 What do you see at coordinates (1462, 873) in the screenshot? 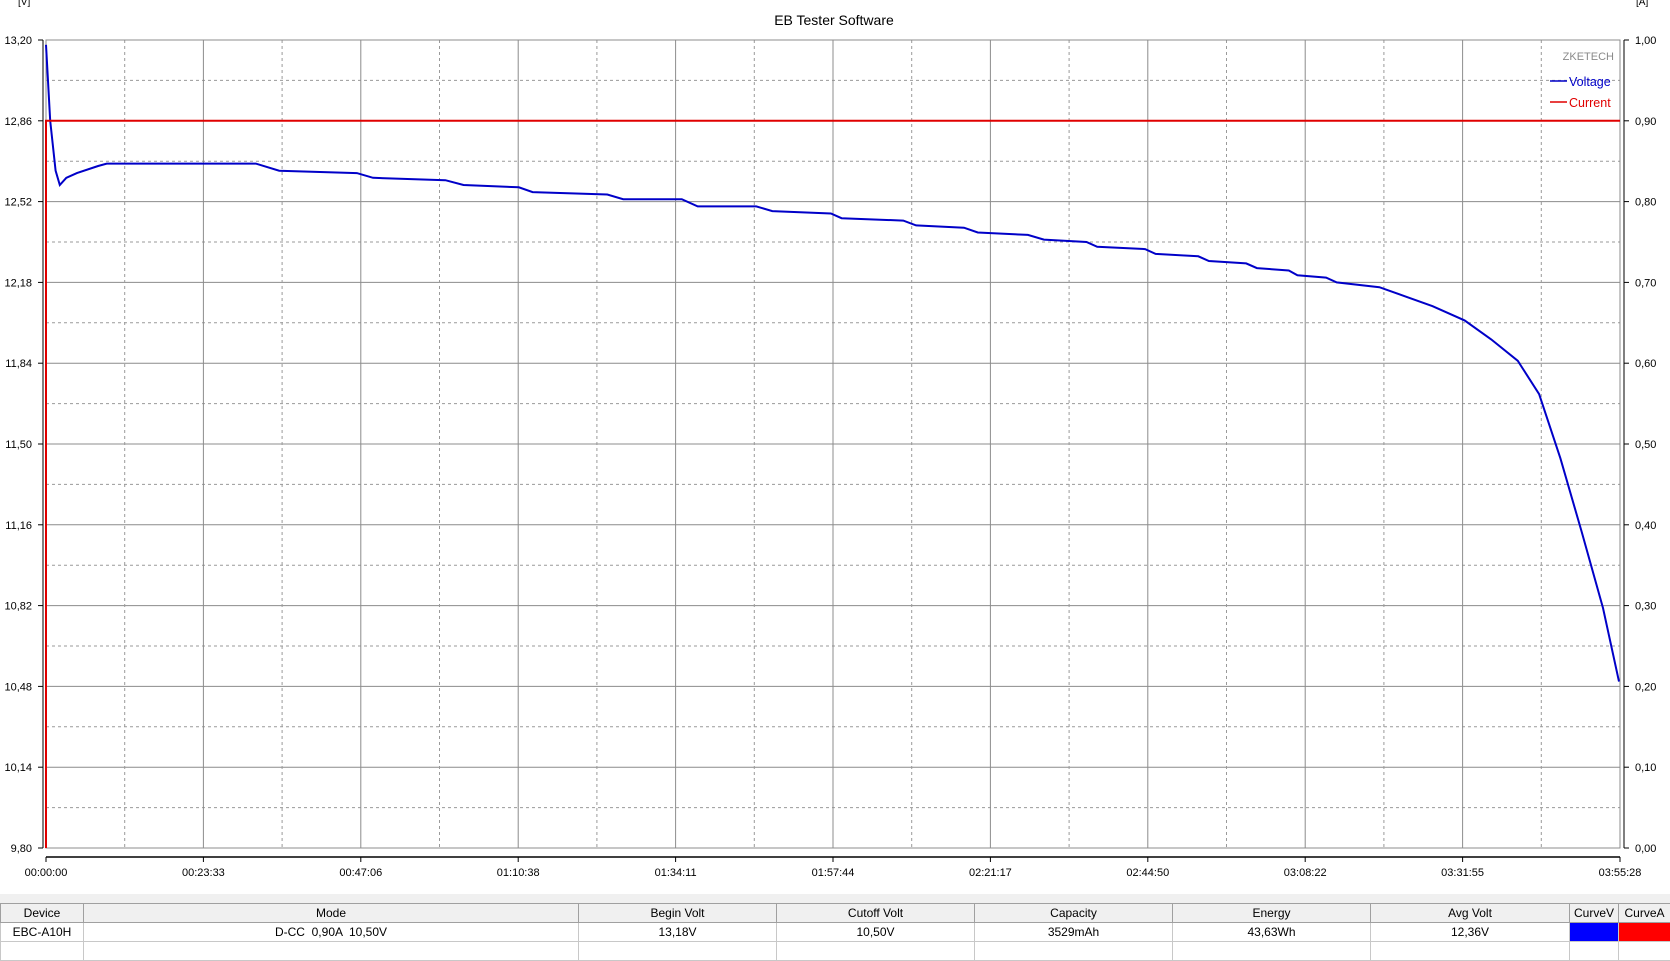
I see `x-axis-tick-label: 03:31:55` at bounding box center [1462, 873].